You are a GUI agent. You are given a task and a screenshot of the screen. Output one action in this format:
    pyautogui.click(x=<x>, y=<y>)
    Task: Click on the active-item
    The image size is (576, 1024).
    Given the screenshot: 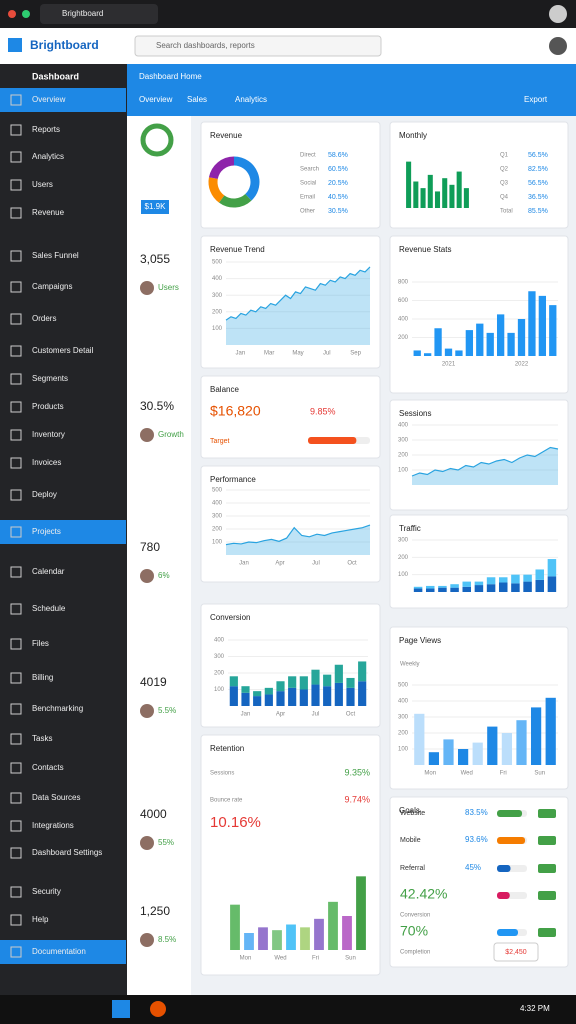 What is the action you would take?
    pyautogui.click(x=63, y=532)
    